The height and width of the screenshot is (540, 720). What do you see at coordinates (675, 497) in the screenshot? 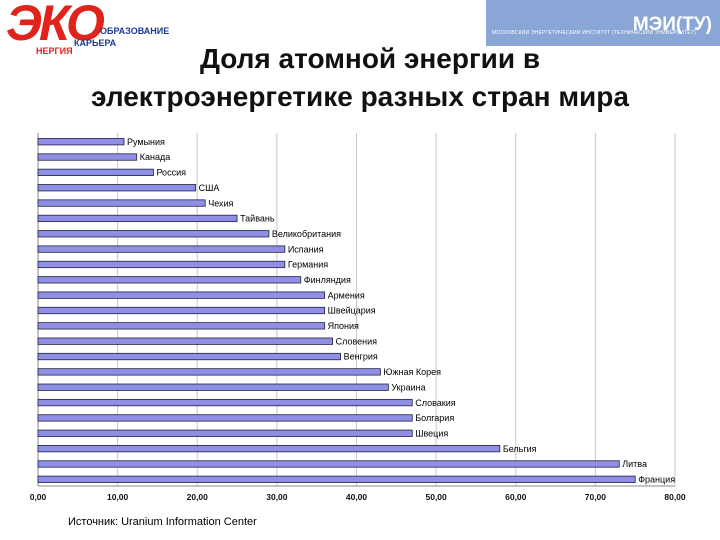
I see `x-tick-label-8: 80,00` at bounding box center [675, 497].